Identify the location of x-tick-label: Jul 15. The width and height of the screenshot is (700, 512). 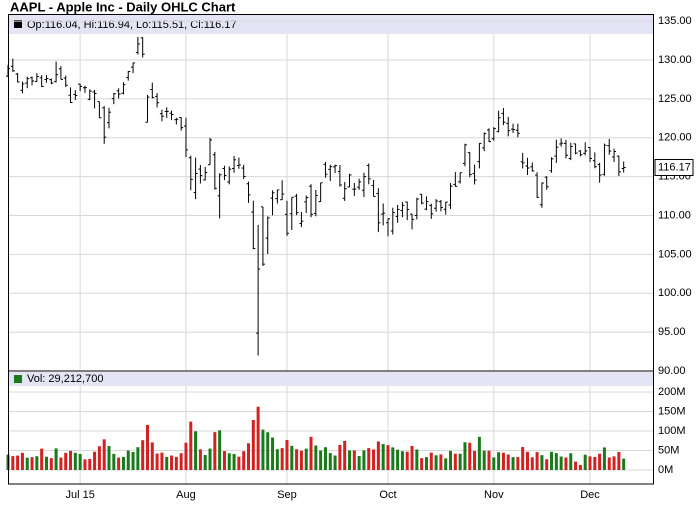
(79, 495).